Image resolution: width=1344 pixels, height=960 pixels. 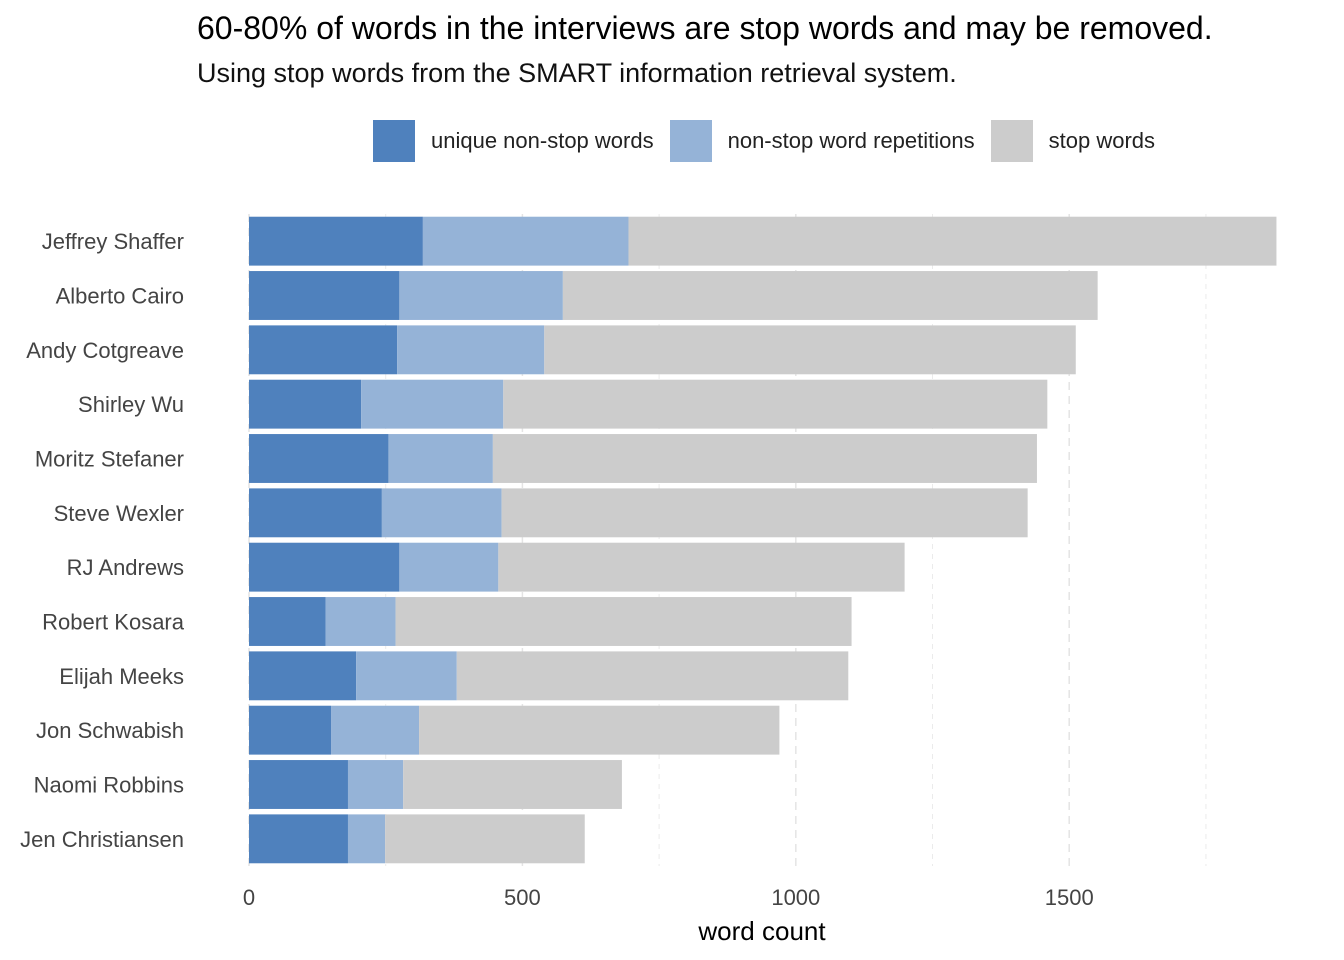 I want to click on y-tick-label: Alberto Cairo, so click(x=120, y=296).